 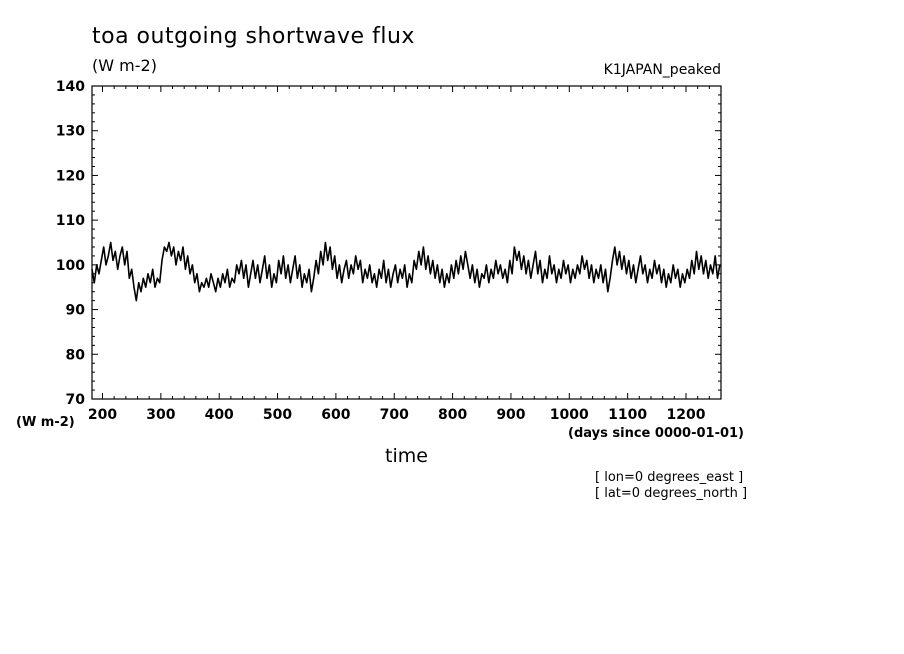 What do you see at coordinates (394, 415) in the screenshot?
I see `x-tick-label: 700` at bounding box center [394, 415].